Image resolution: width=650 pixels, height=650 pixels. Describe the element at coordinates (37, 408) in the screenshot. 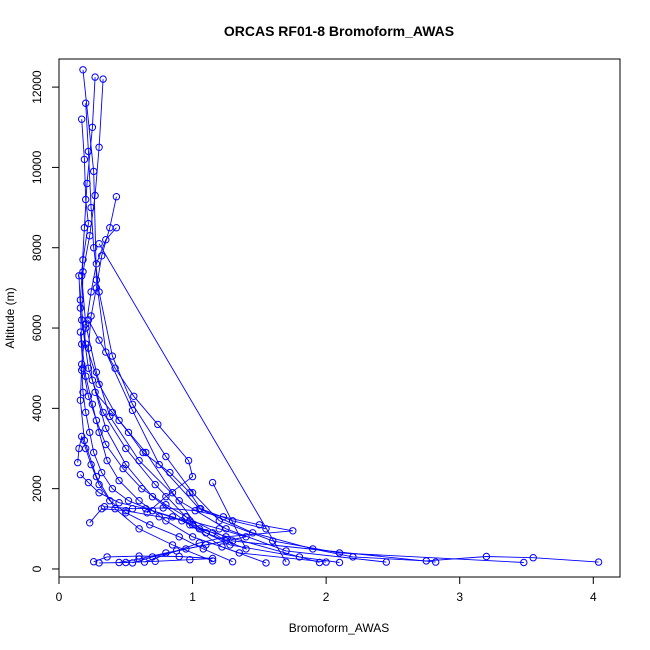

I see `y-tick-label: 4000` at that location.